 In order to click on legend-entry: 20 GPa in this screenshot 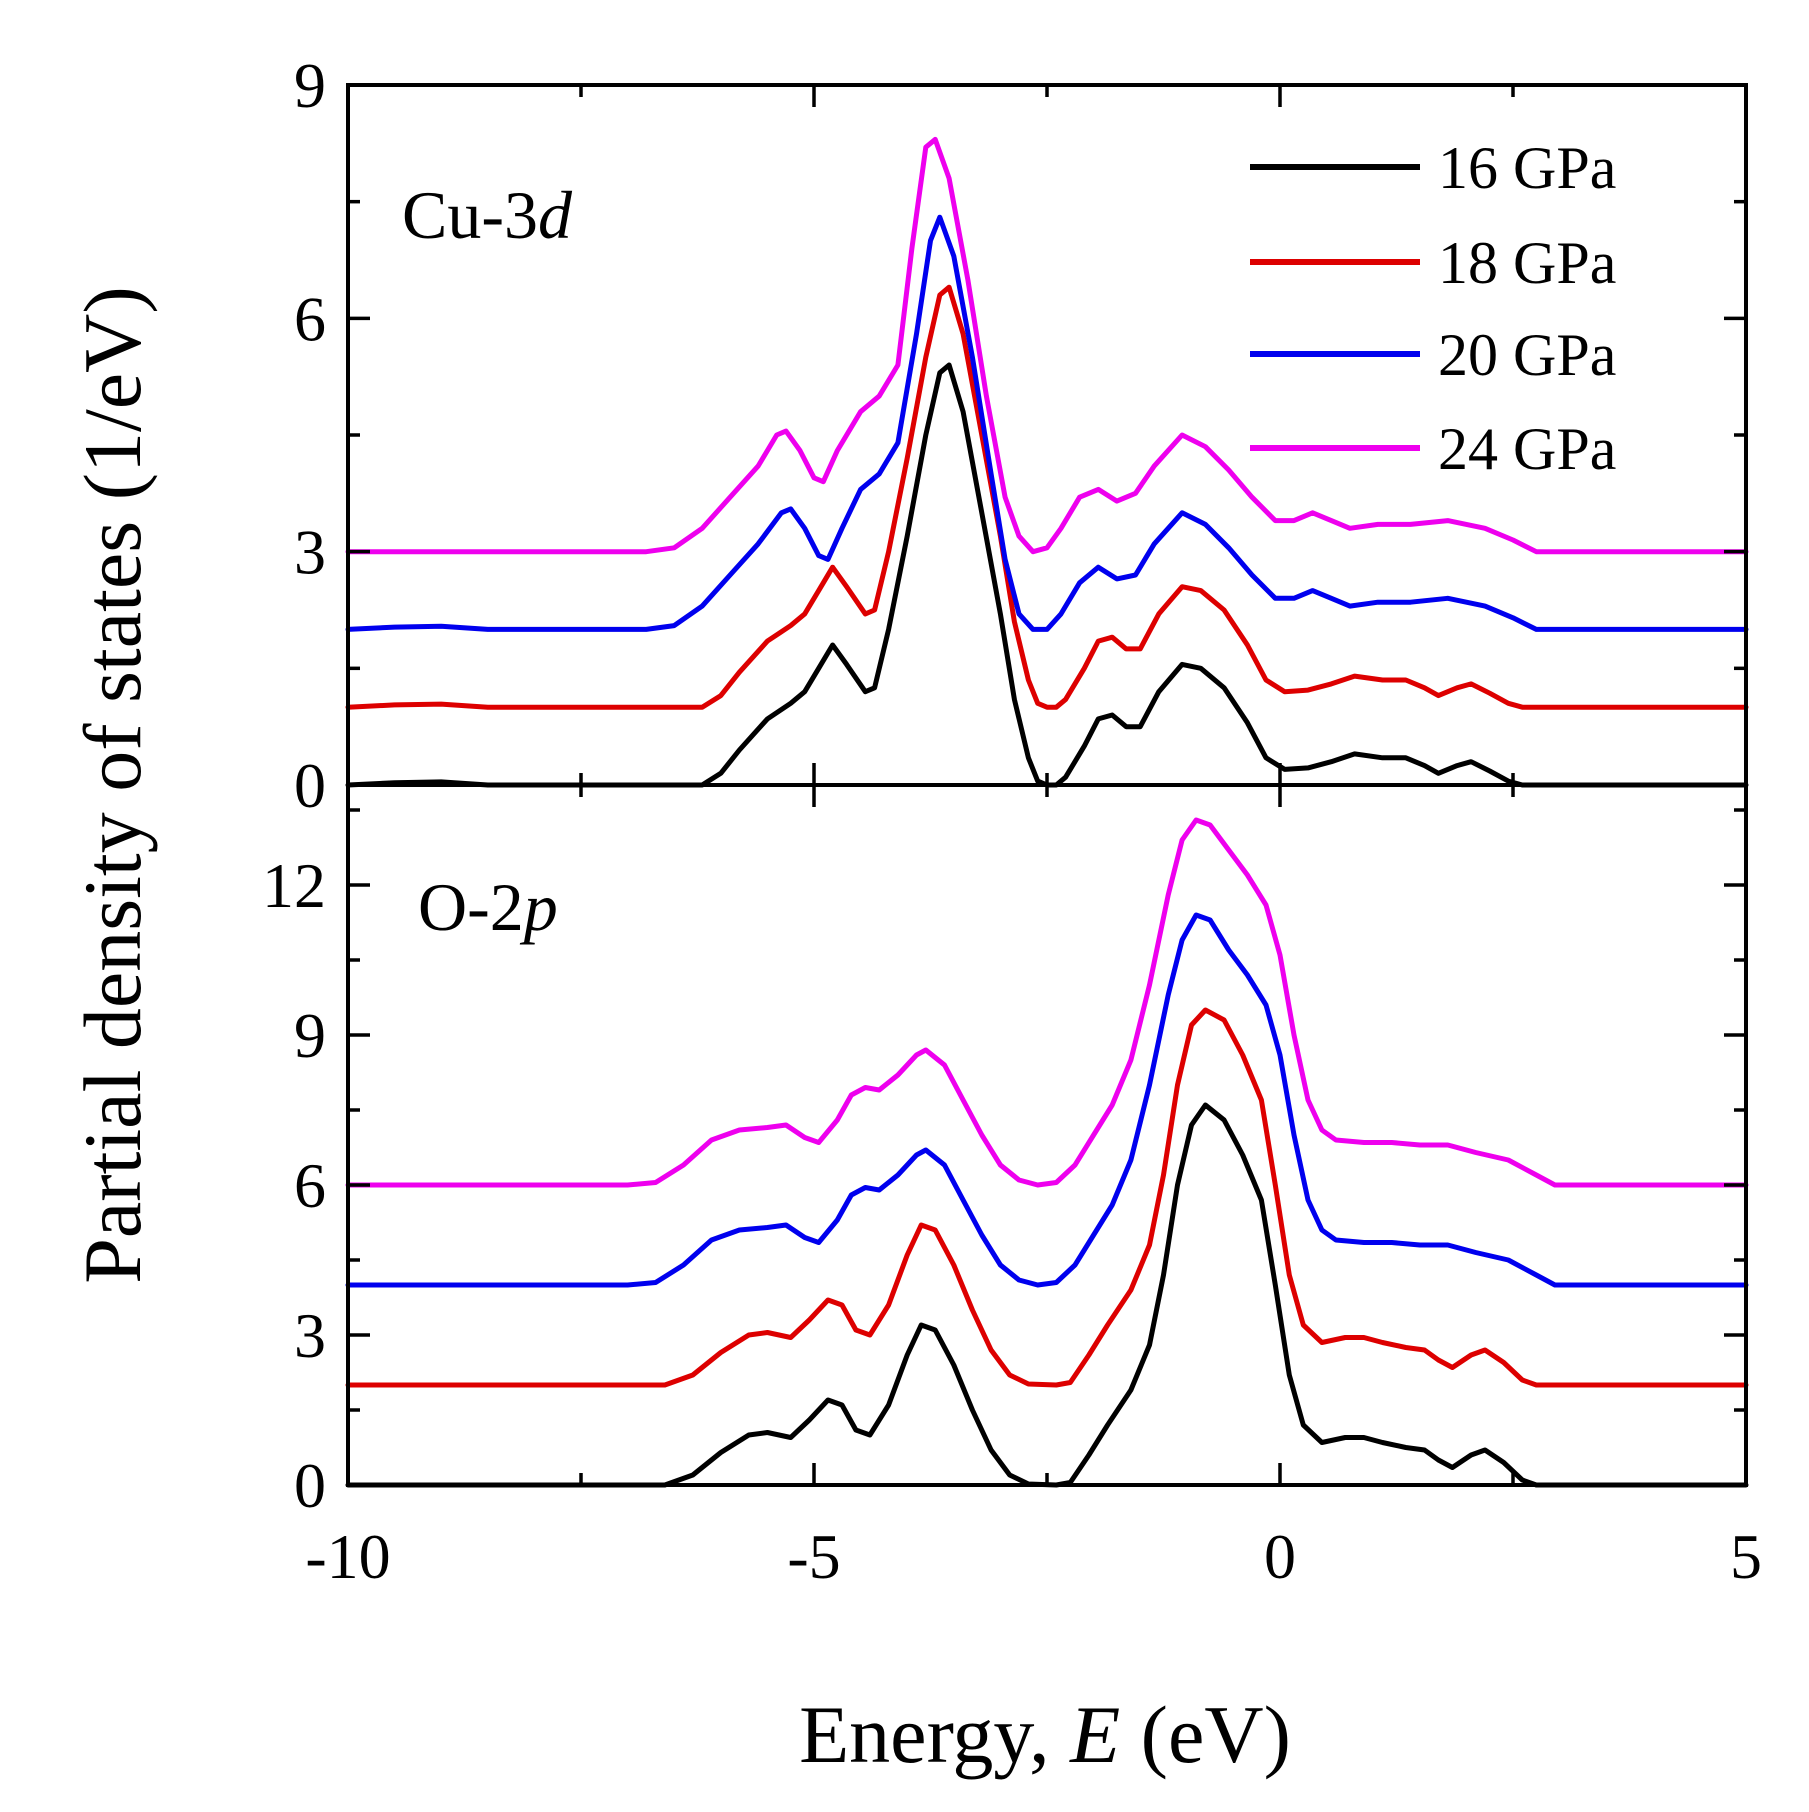, I will do `click(1433, 355)`.